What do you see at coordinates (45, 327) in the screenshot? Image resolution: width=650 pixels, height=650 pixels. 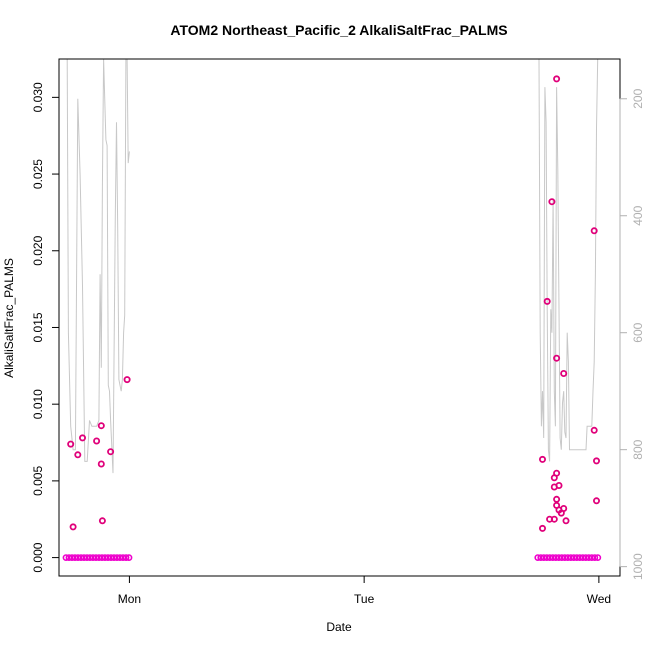 I see `y-axis: 0.000 0.005 0.010 0.015 0.020 0.025 0.030` at bounding box center [45, 327].